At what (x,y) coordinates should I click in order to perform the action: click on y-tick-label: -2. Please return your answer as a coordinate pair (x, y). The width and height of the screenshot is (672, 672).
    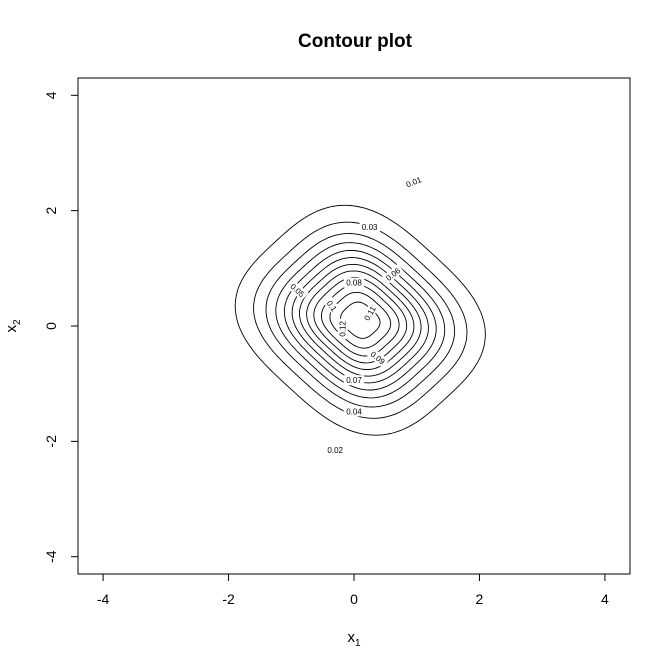
    Looking at the image, I should click on (51, 441).